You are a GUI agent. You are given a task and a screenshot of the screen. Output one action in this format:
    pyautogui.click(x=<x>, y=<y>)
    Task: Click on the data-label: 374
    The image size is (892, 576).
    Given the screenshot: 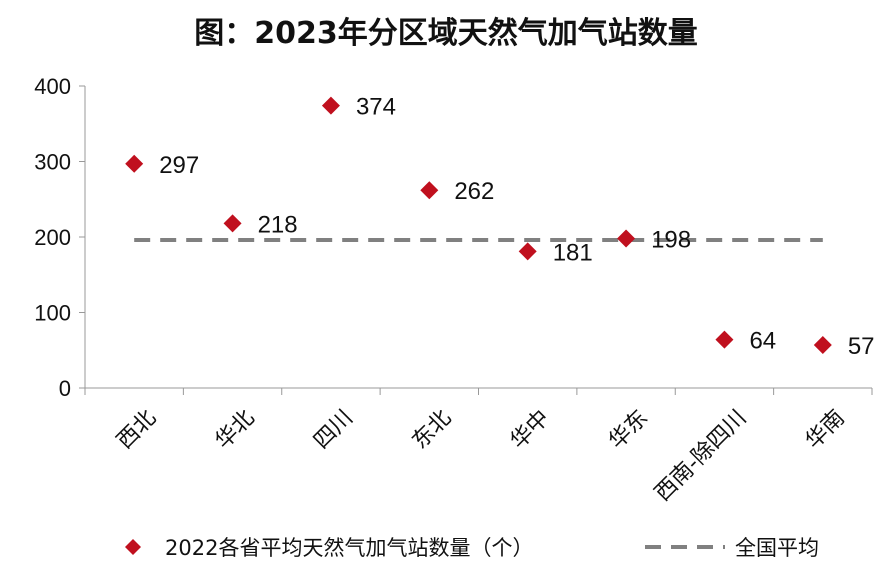 What is the action you would take?
    pyautogui.click(x=376, y=107)
    